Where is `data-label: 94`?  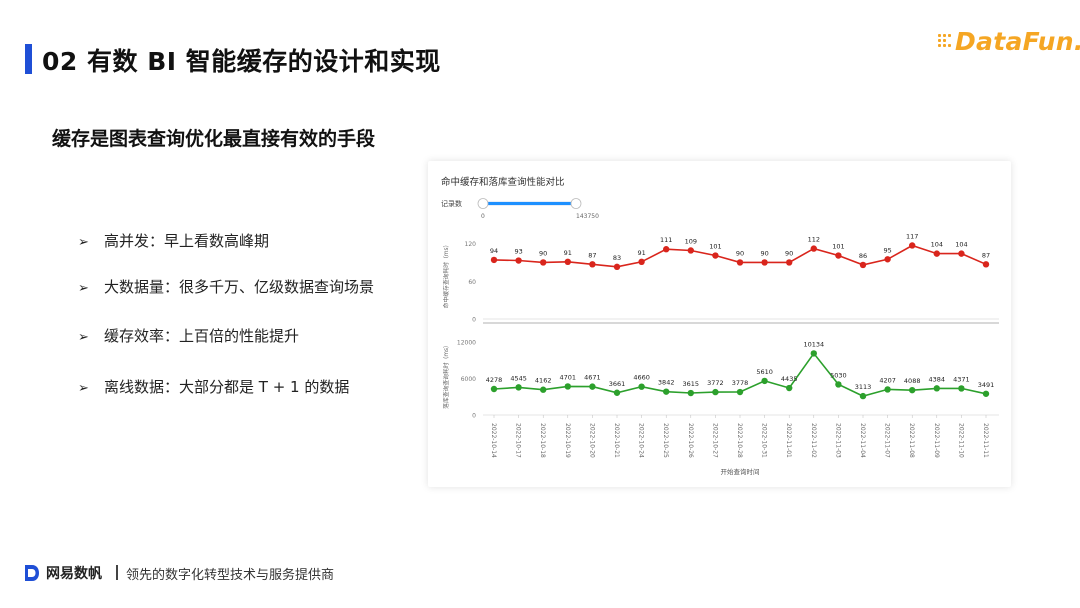 data-label: 94 is located at coordinates (494, 251).